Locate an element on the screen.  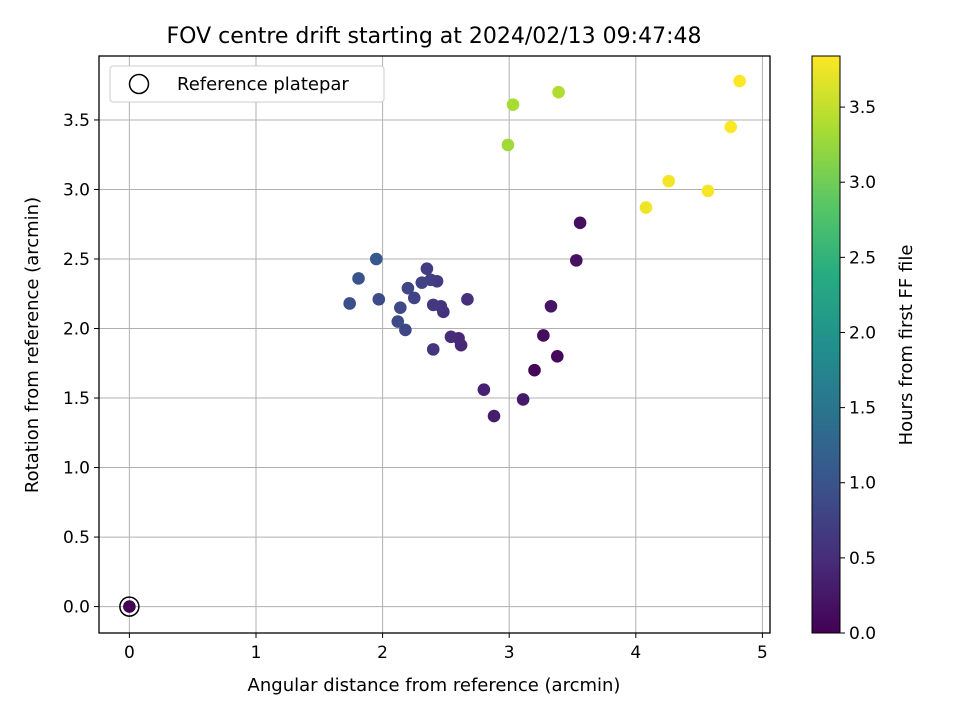
colorbar-tick-label: 2.0 is located at coordinates (862, 333).